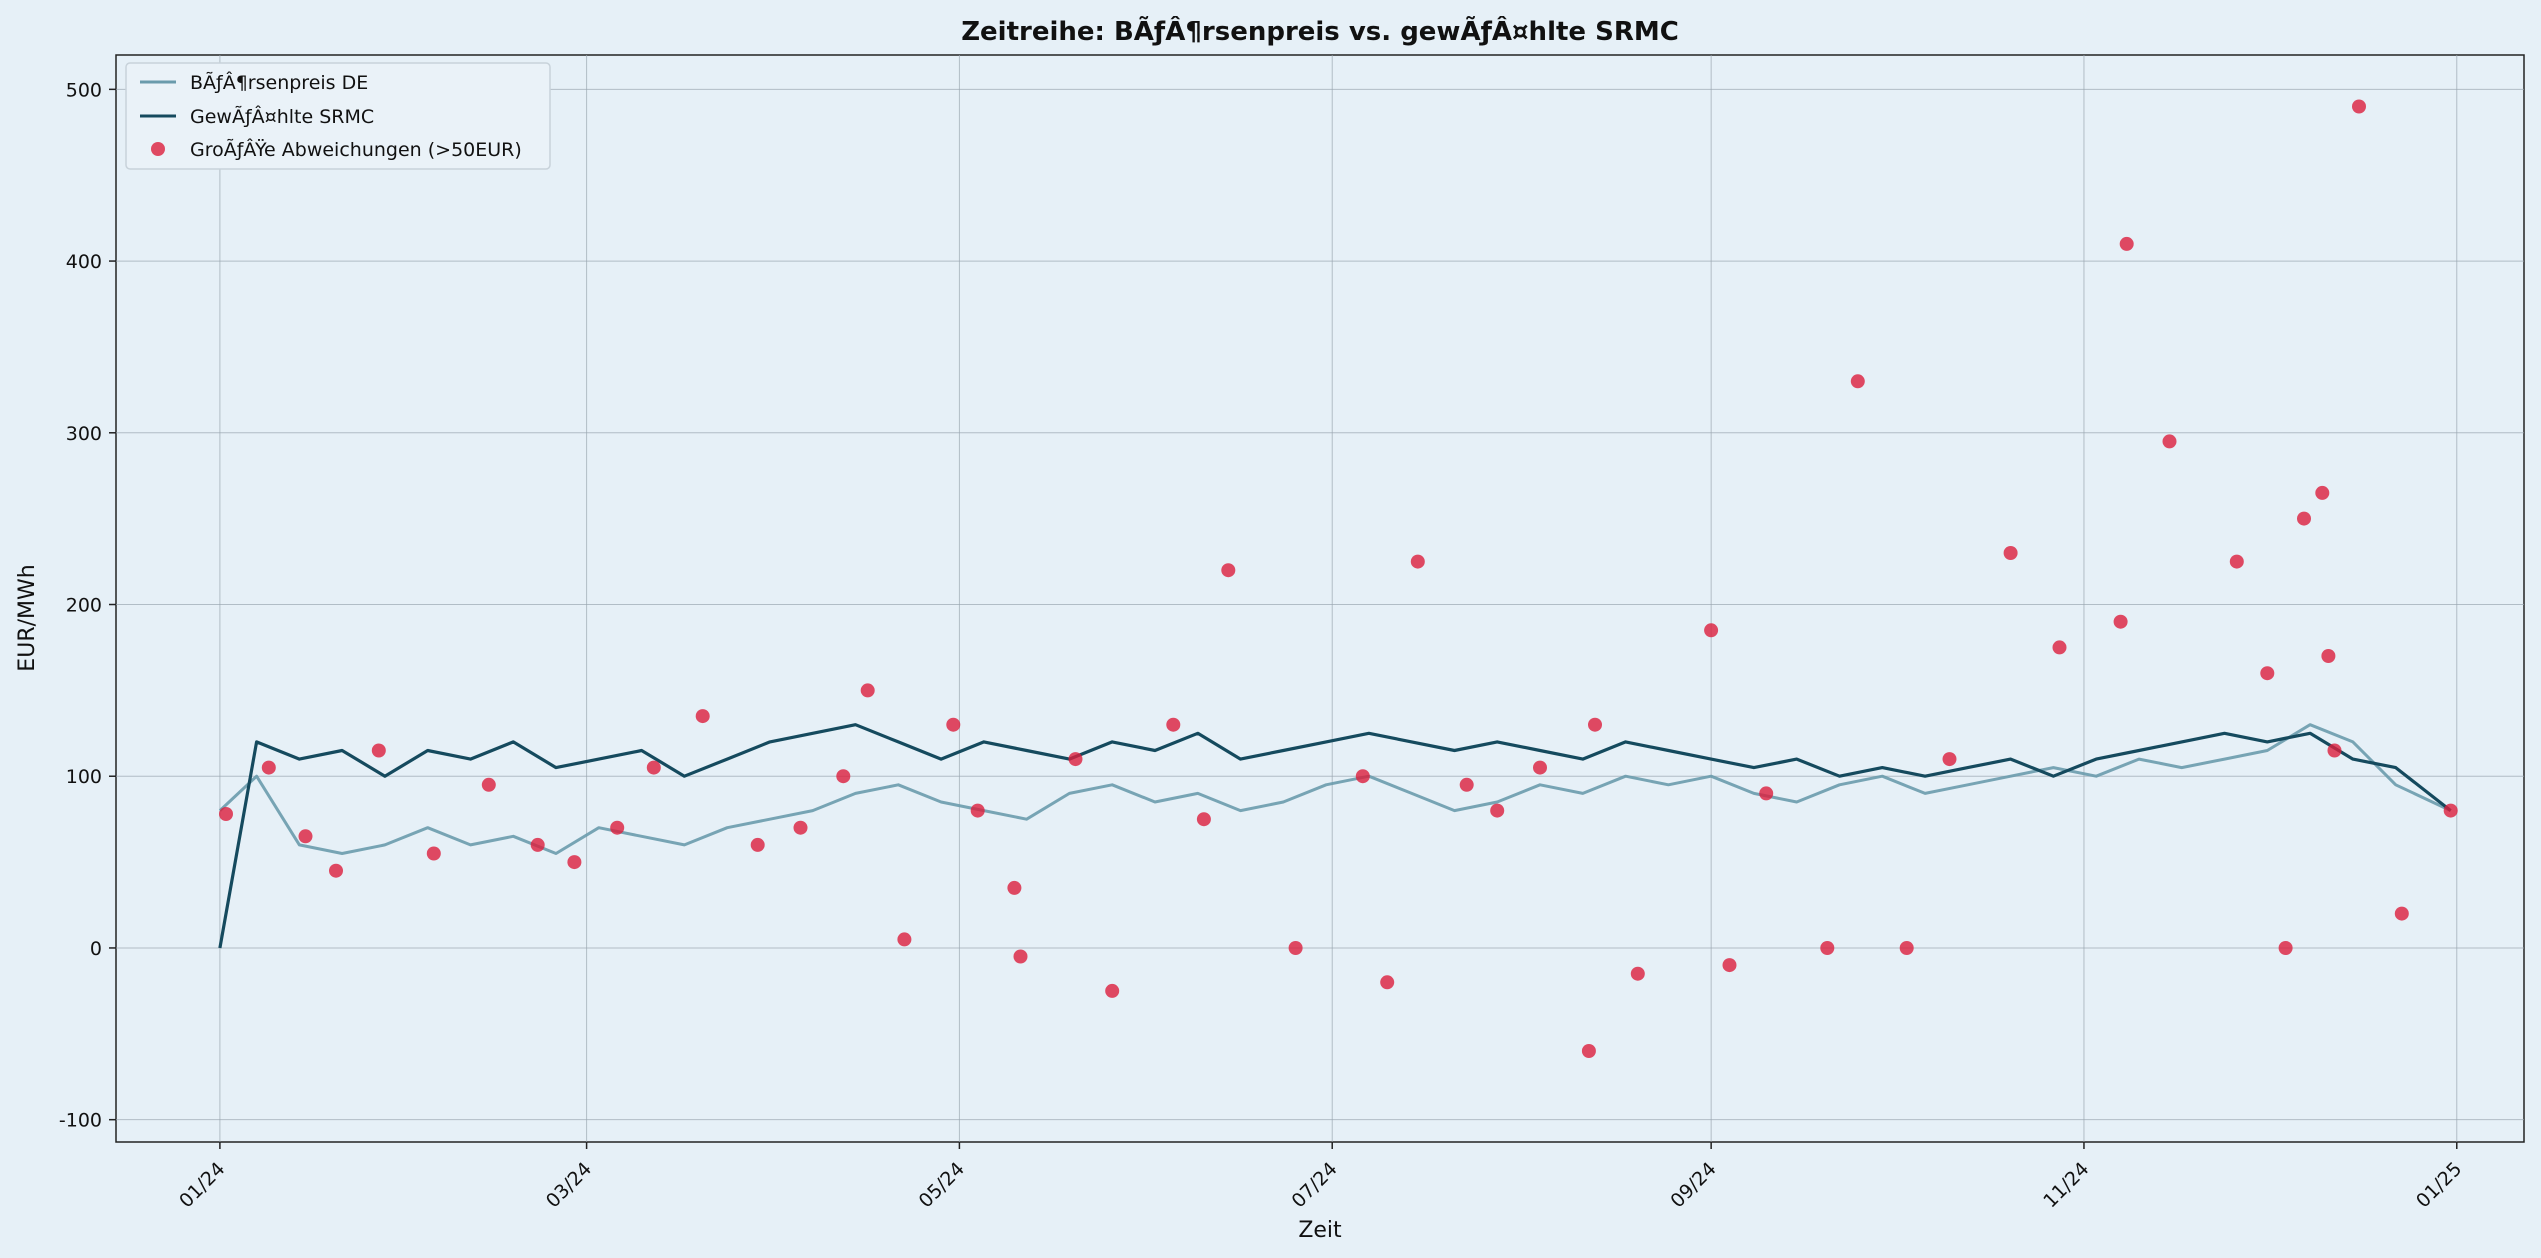 This screenshot has height=1258, width=2541. I want to click on y-tick-label: 500, so click(84, 90).